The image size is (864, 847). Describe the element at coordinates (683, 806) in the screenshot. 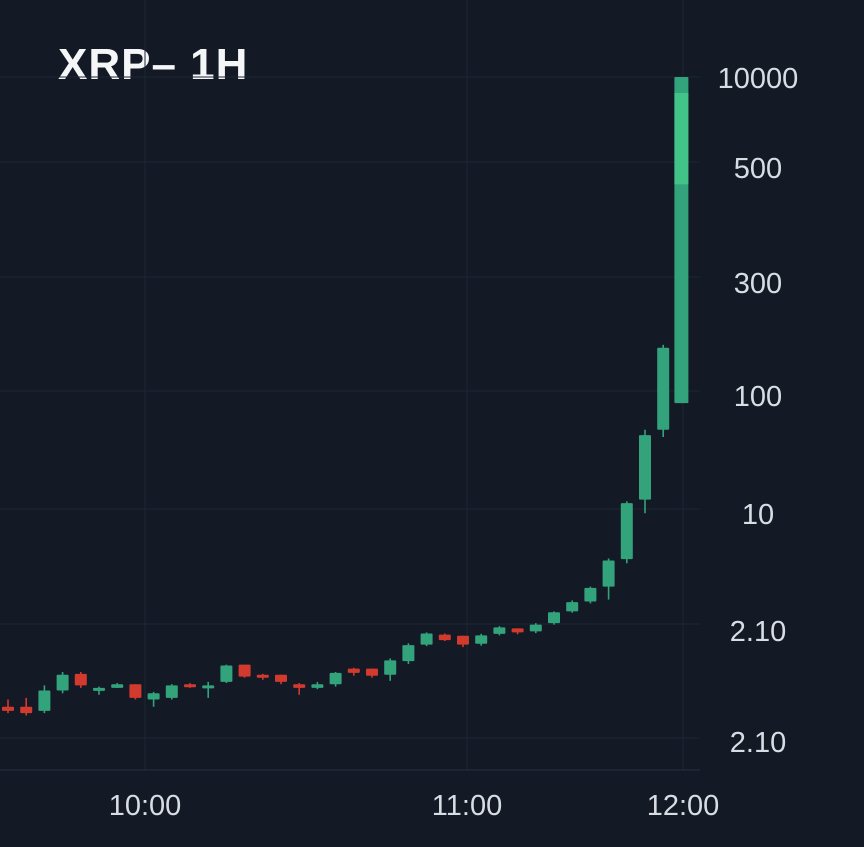

I see `x-tick-label: 12:00` at that location.